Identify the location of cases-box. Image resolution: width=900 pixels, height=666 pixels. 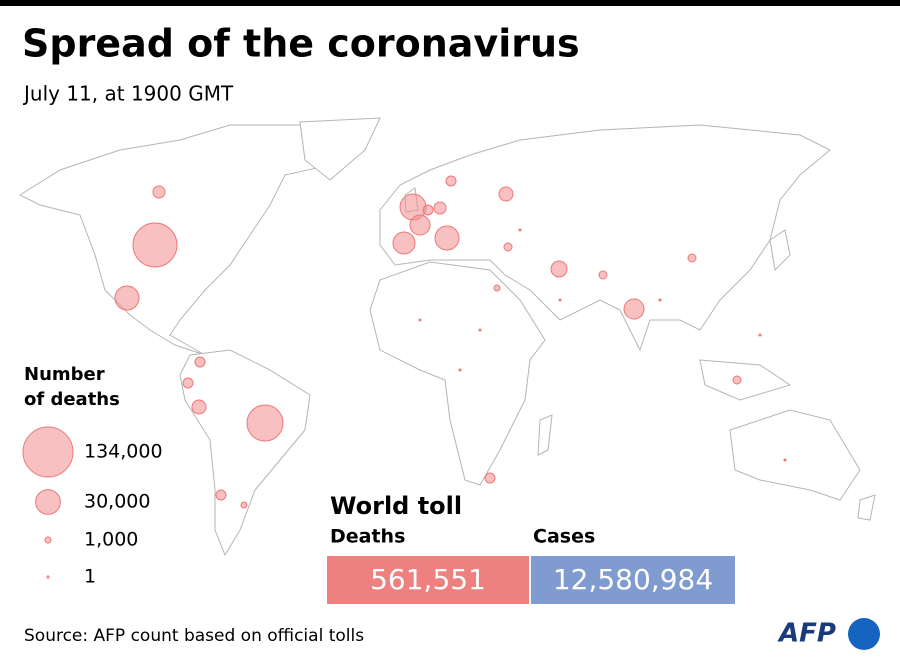
(633, 580).